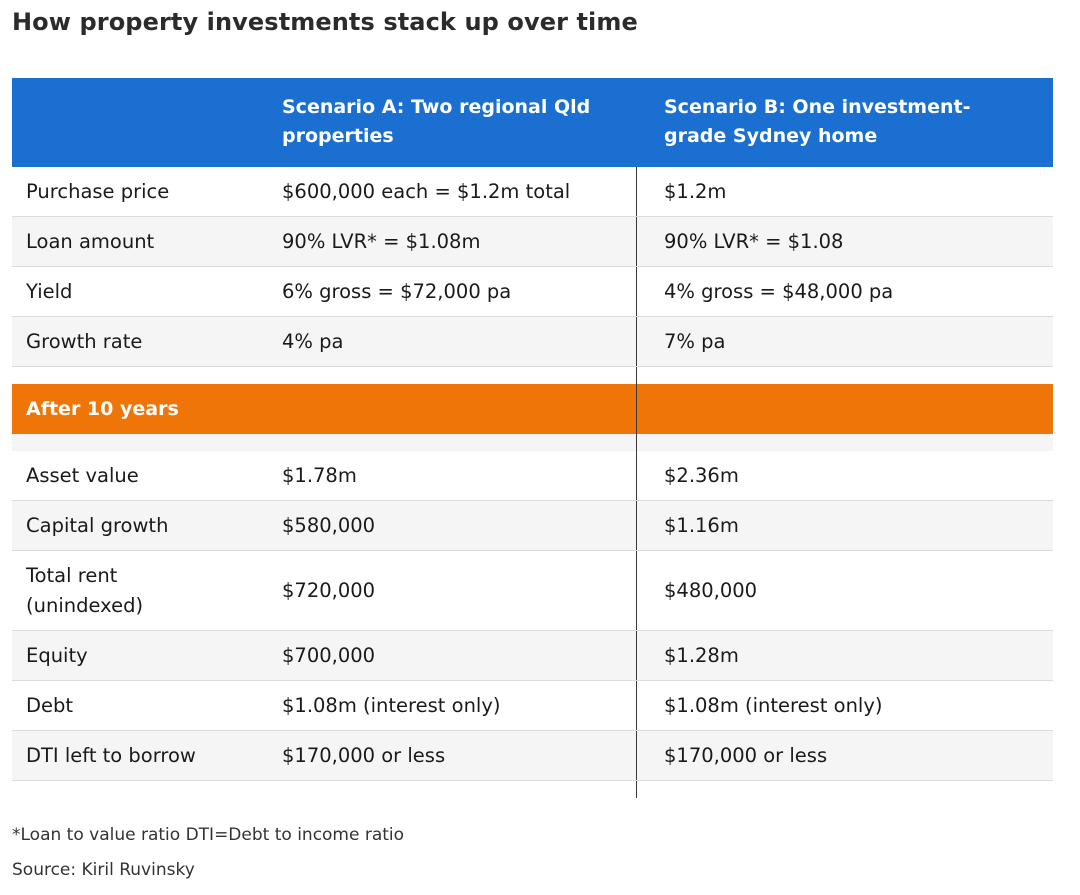  I want to click on cell-scenario-b: $1.08m (interest only), so click(773, 705).